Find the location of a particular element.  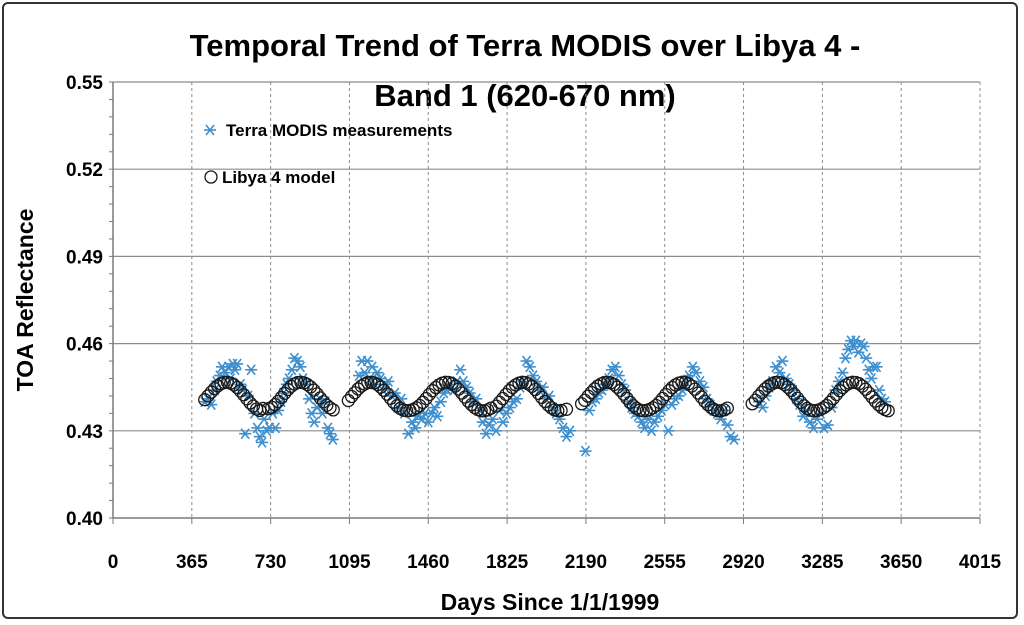

x-tick-label: 1460 is located at coordinates (428, 562).